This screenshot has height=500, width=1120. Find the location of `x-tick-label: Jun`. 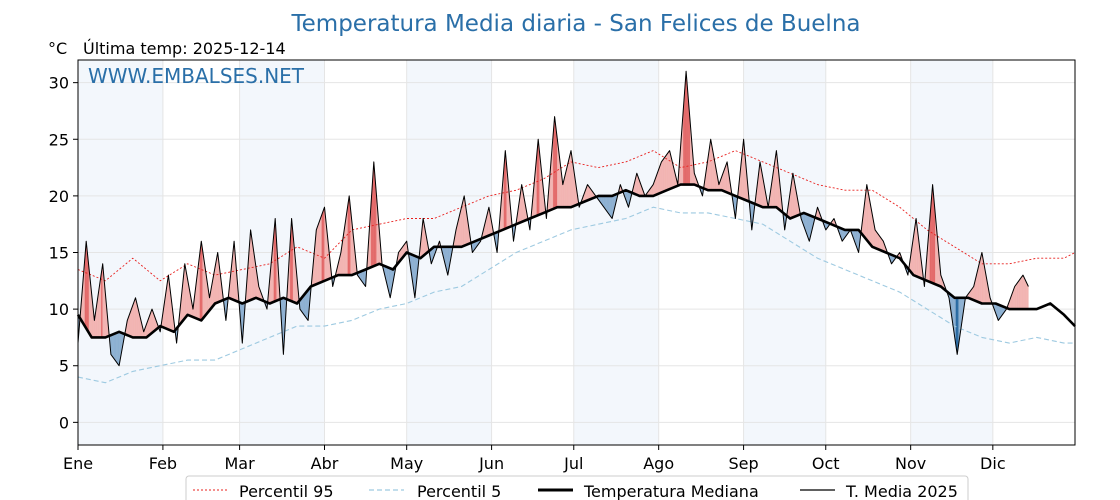

x-tick-label: Jun is located at coordinates (491, 463).